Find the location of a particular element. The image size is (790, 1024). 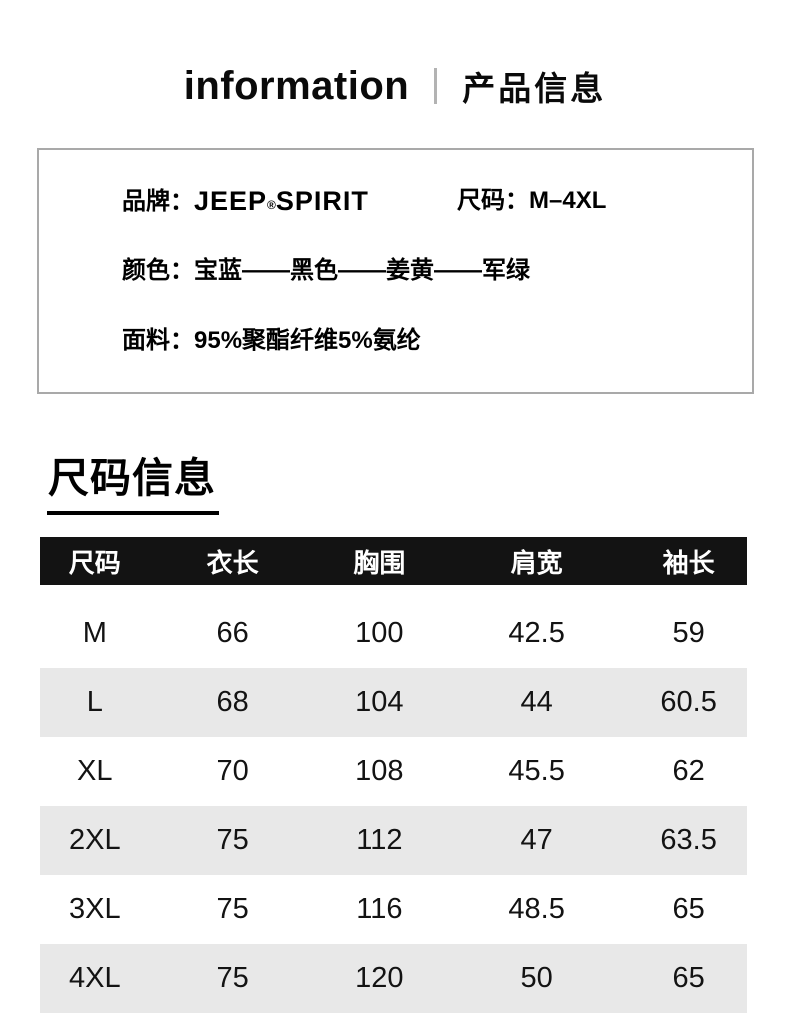

size-info-heading: 尺码信息 is located at coordinates (133, 479).